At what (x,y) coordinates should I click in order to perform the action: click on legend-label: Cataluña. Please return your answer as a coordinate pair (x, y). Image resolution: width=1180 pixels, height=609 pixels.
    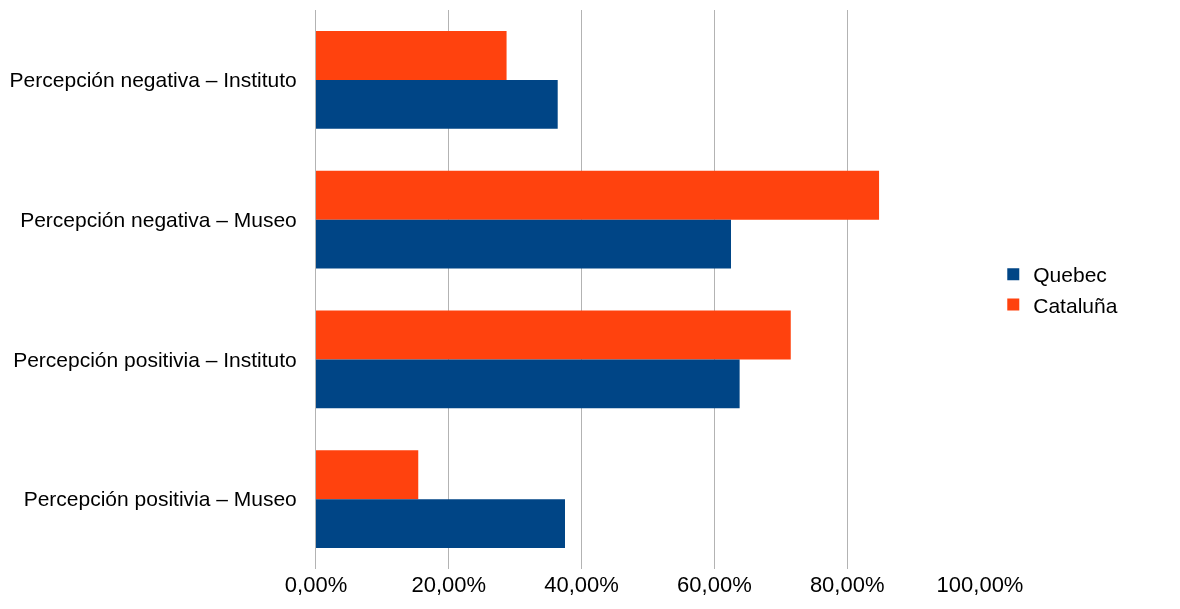
    Looking at the image, I should click on (1075, 305).